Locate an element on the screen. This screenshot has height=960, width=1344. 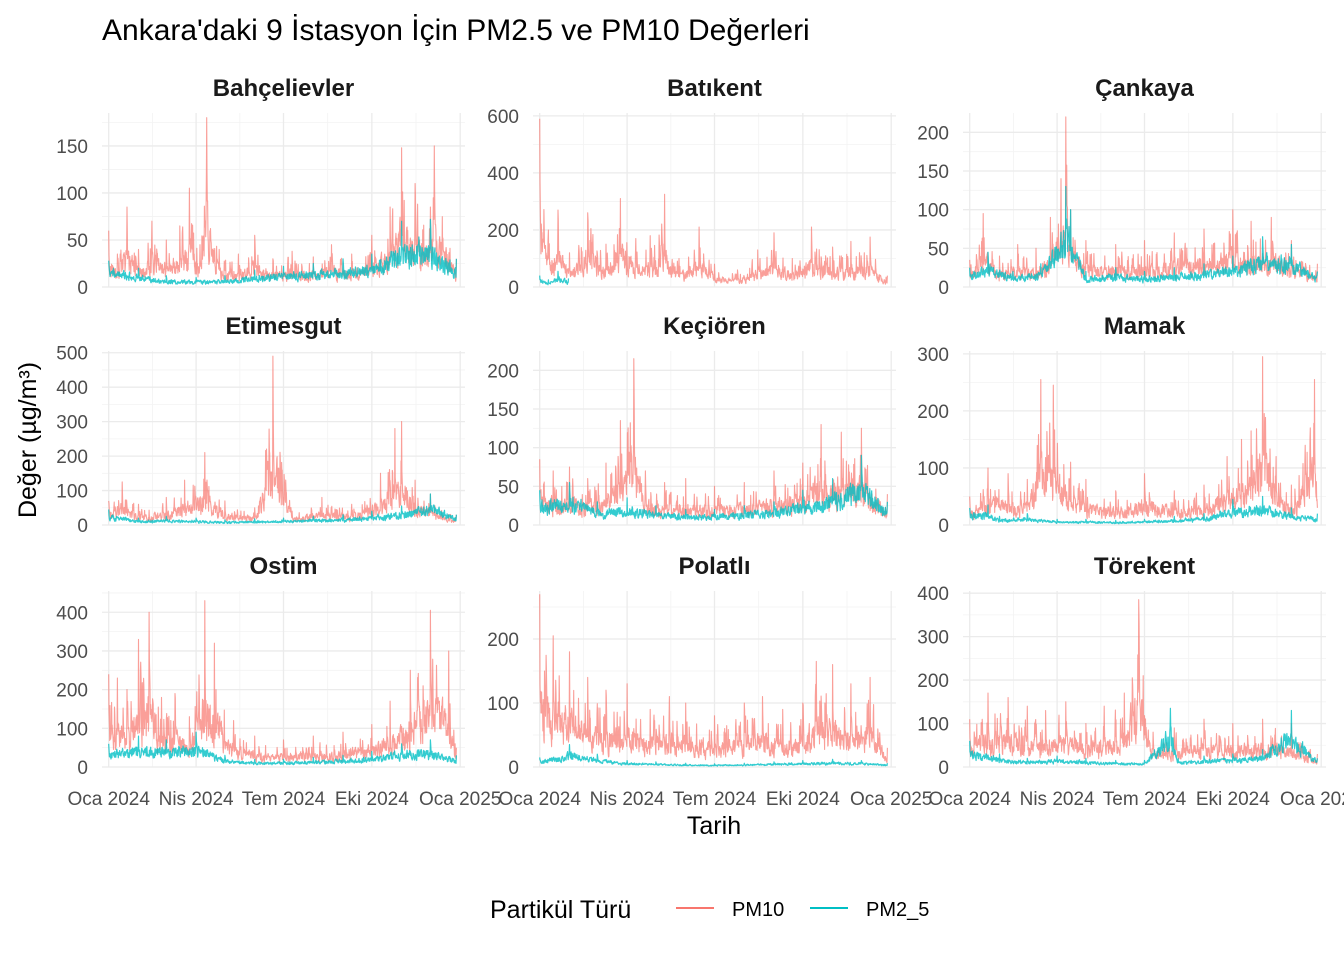
series-pm2-5-polatli is located at coordinates (713, 755).